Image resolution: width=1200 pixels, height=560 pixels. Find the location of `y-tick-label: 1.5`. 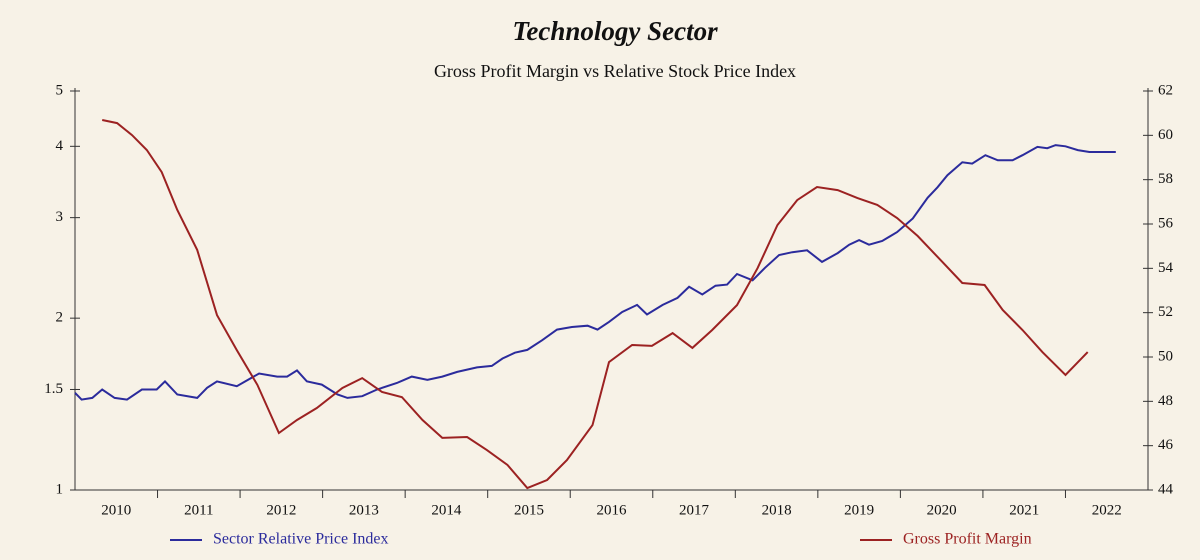

y-tick-label: 1.5 is located at coordinates (53, 389).